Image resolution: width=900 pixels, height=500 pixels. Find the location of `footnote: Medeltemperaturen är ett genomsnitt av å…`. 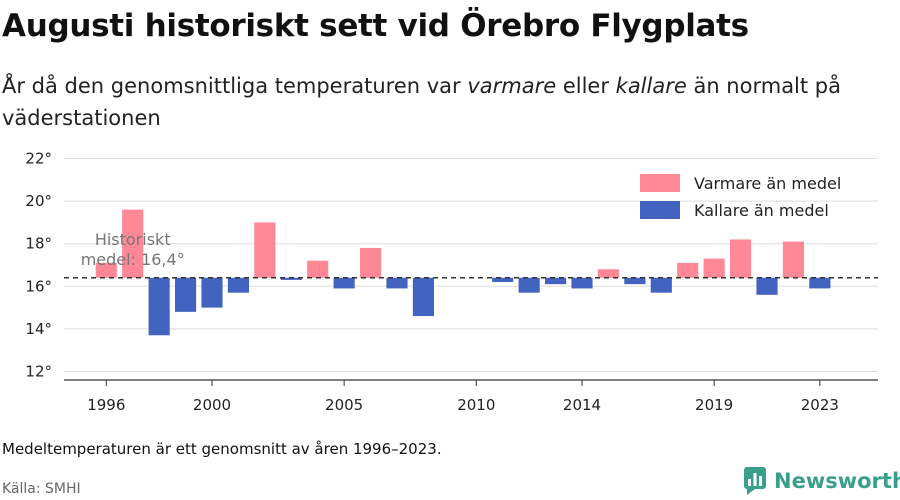

footnote: Medeltemperaturen är ett genomsnitt av å… is located at coordinates (222, 449).